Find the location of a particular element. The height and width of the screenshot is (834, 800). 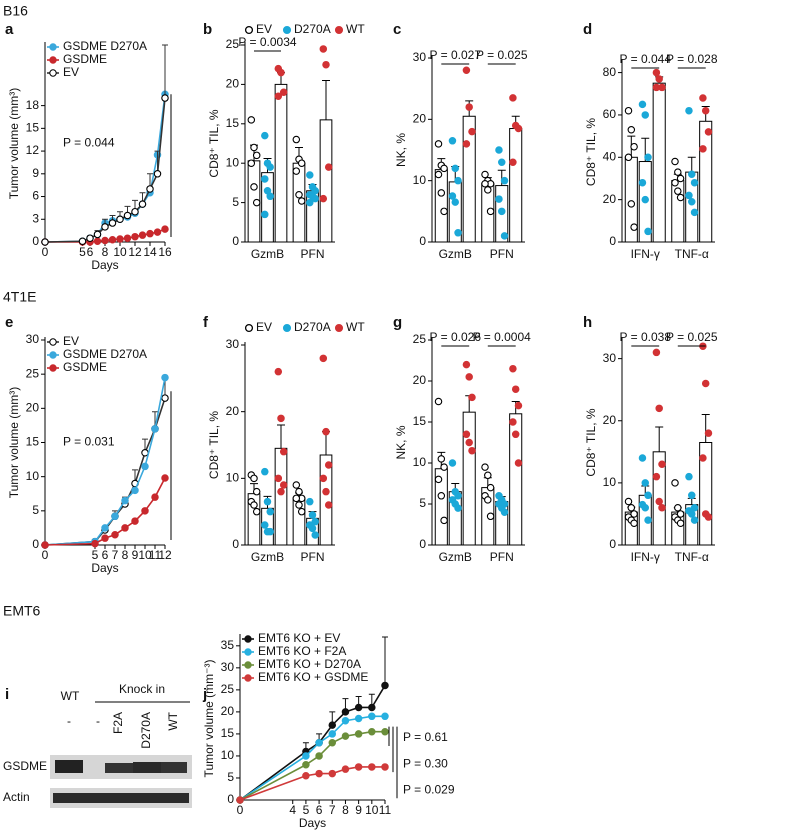

y-axis-title: Tumor volume (mm³) is located at coordinates (14, 144).